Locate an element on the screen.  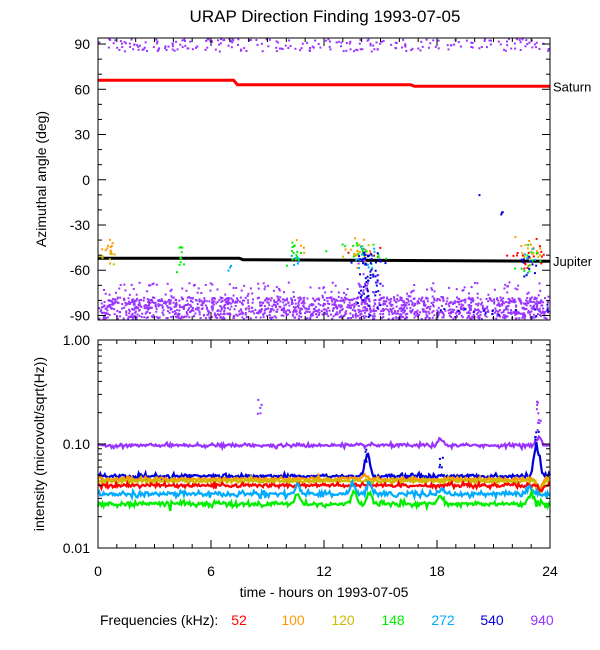
series-540-scatter is located at coordinates (450, 256).